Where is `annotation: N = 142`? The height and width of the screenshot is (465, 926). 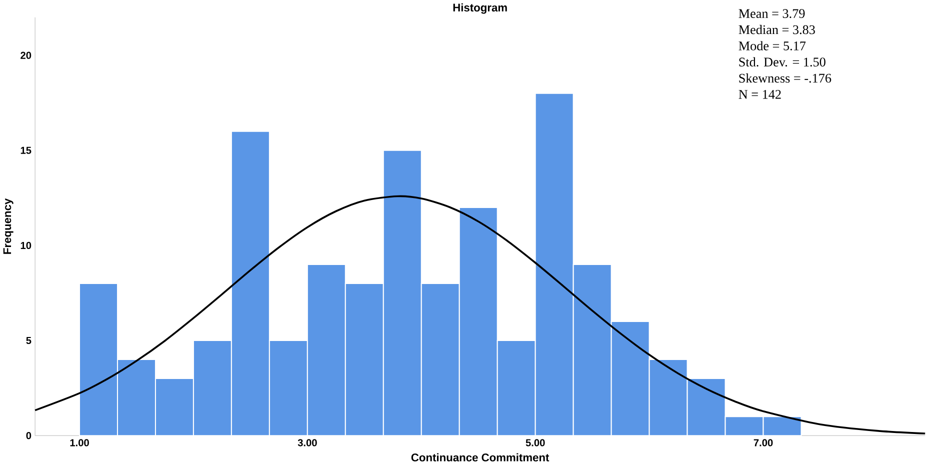 annotation: N = 142 is located at coordinates (759, 94).